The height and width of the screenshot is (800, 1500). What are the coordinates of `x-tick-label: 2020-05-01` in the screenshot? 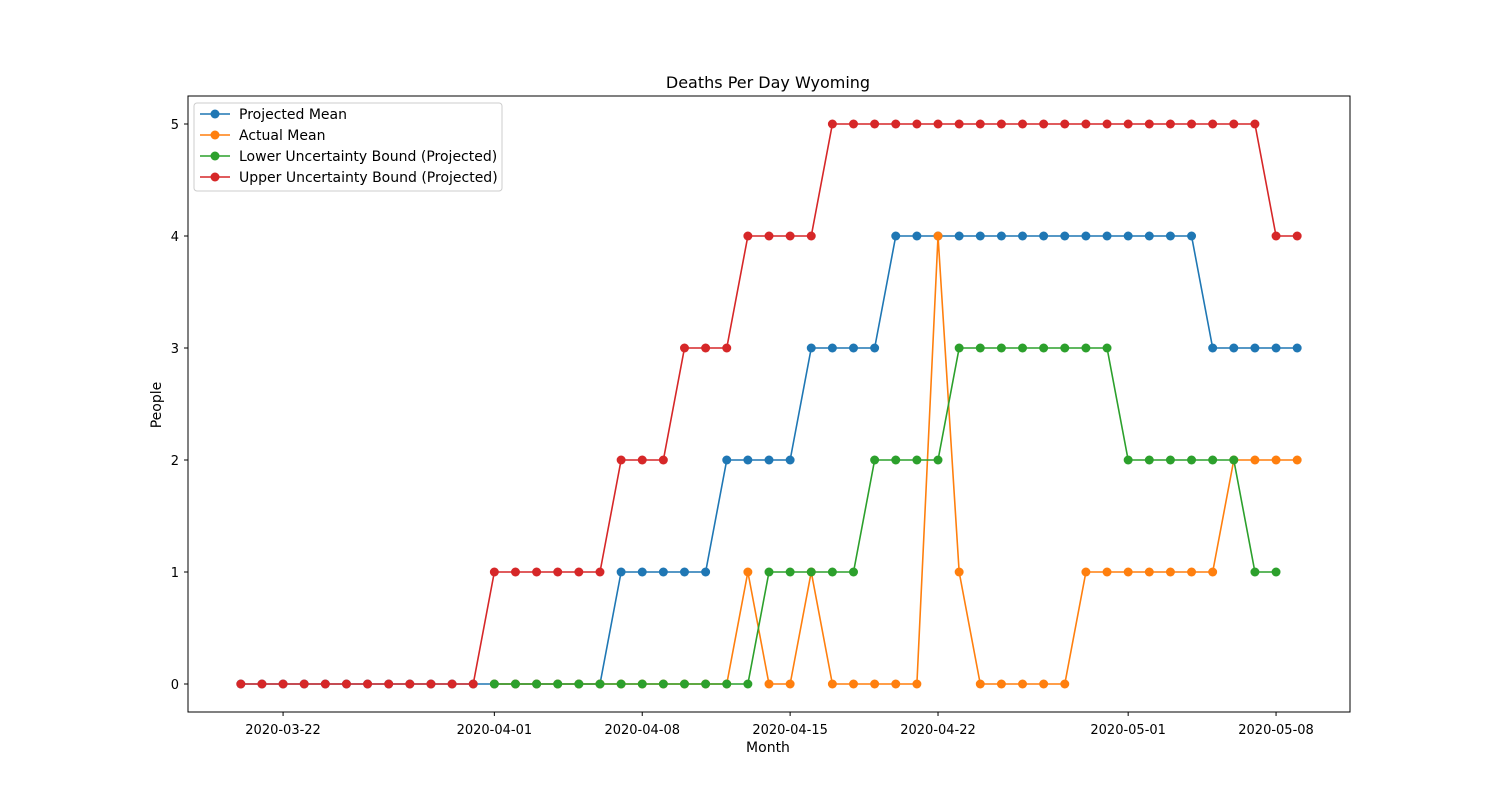 It's located at (1128, 730).